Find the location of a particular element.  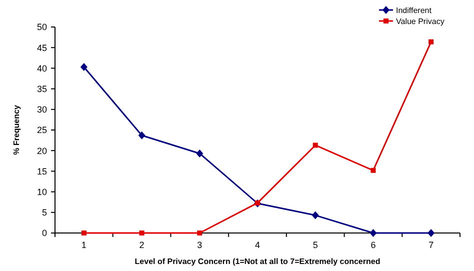

x-tick-label: 3 is located at coordinates (199, 245).